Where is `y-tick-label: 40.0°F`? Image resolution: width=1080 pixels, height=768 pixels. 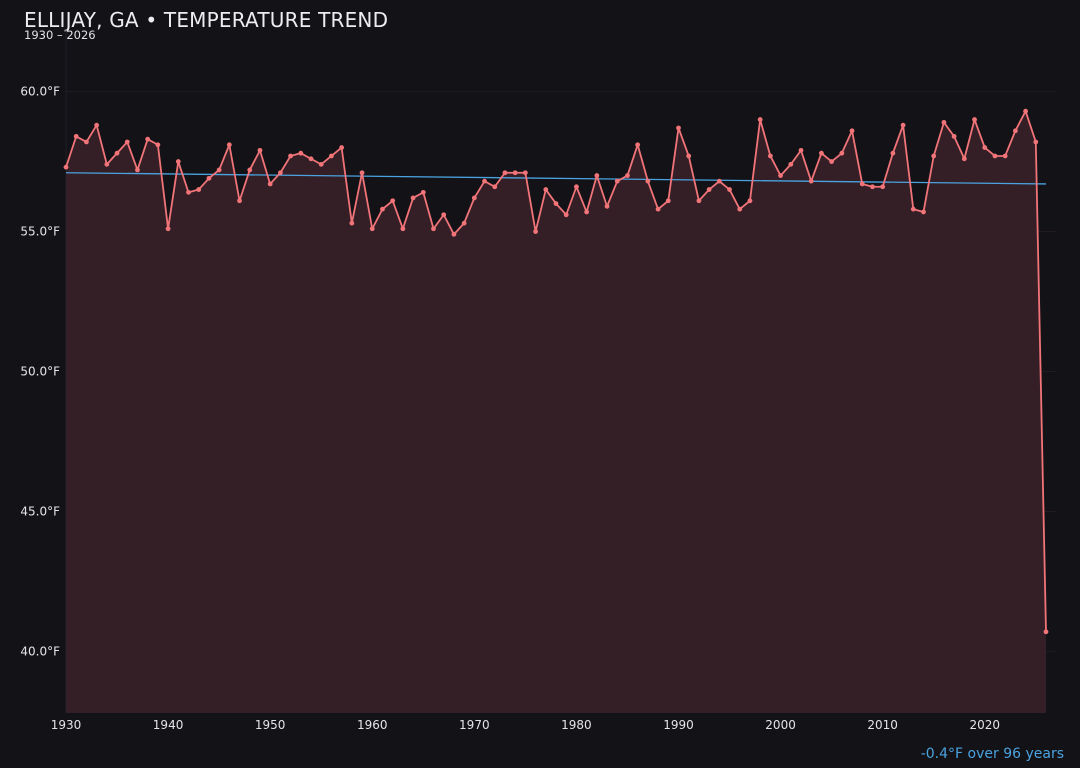 y-tick-label: 40.0°F is located at coordinates (40, 651).